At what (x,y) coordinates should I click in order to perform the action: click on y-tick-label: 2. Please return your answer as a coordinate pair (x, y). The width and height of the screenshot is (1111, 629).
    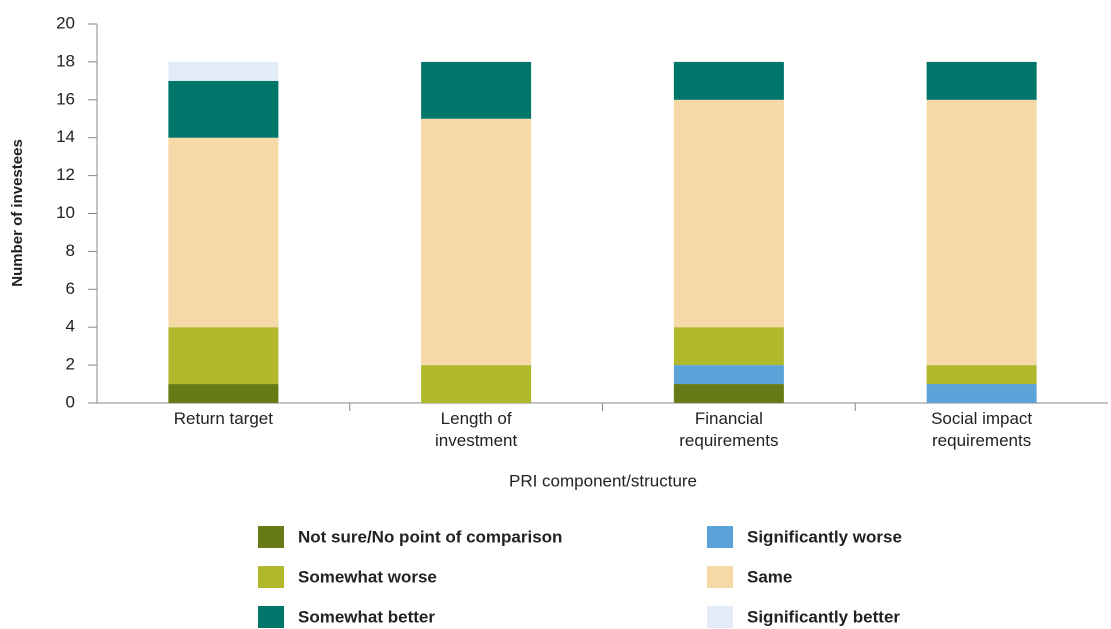
    Looking at the image, I should click on (70, 364).